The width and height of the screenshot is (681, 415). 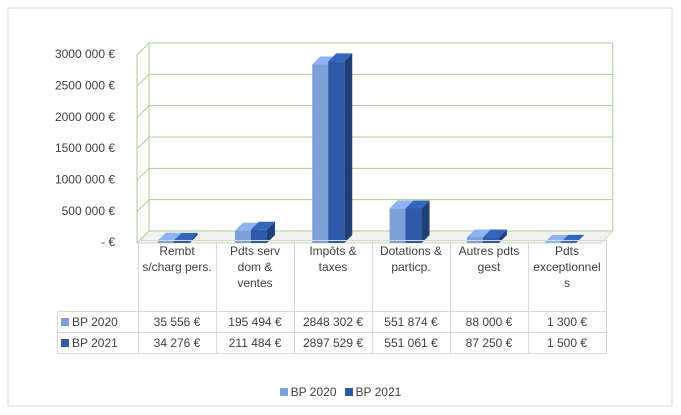 I want to click on data-label: 1 500 €, so click(x=567, y=343).